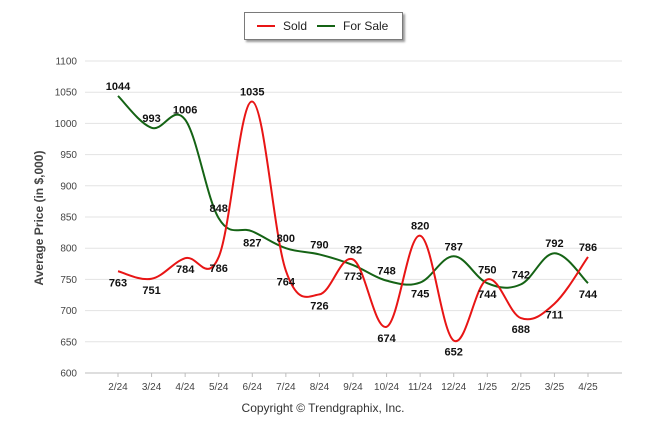  I want to click on data-label-sold: 652, so click(454, 353).